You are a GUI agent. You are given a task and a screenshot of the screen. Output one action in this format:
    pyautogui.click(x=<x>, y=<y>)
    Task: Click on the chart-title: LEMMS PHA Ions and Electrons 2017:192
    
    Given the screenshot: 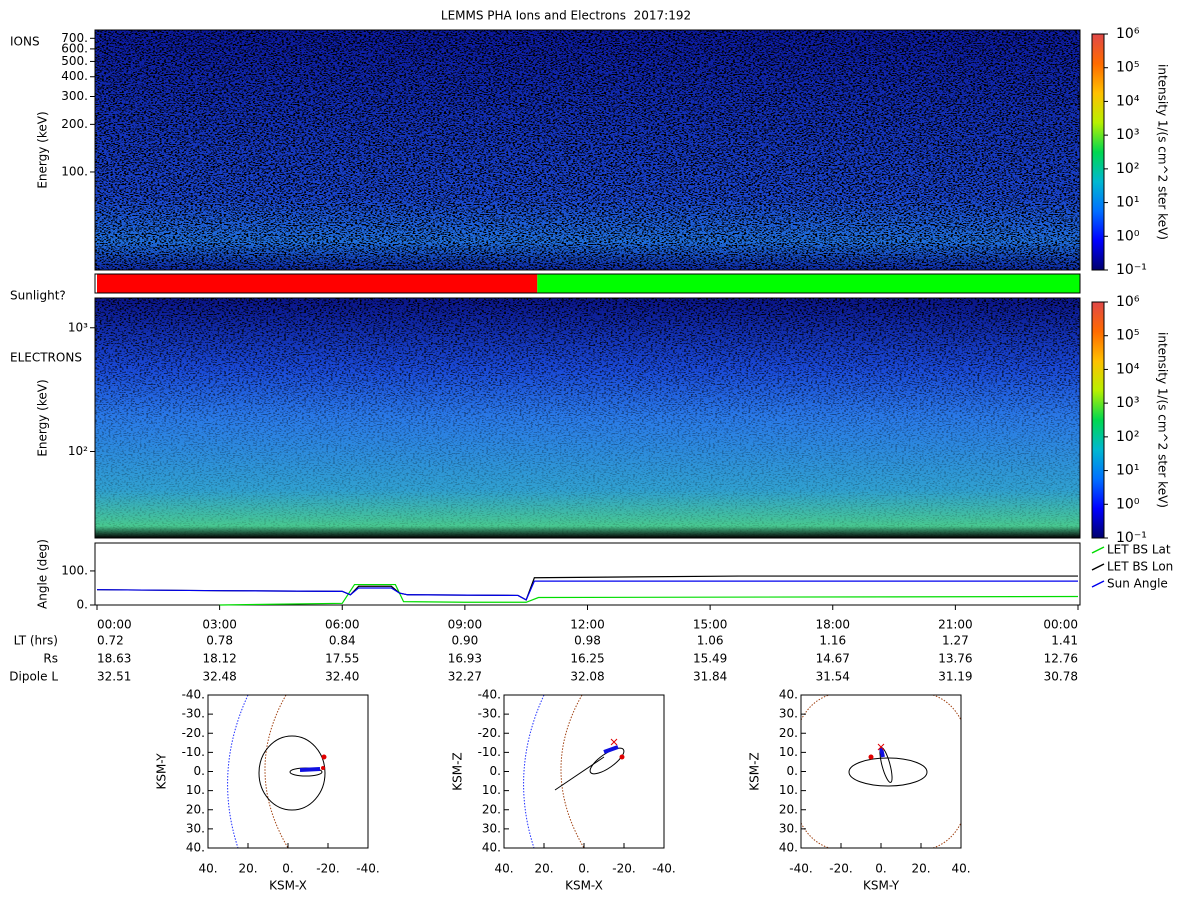 What is the action you would take?
    pyautogui.click(x=566, y=16)
    